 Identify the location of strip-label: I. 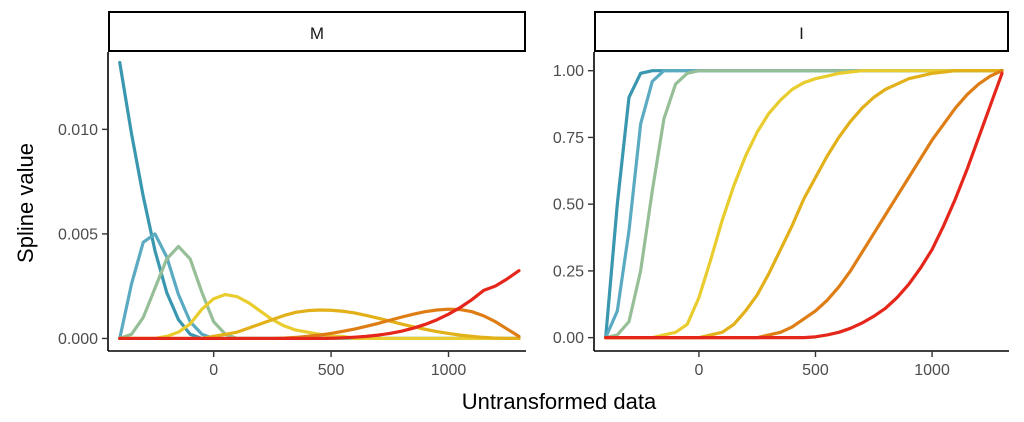
(801, 33).